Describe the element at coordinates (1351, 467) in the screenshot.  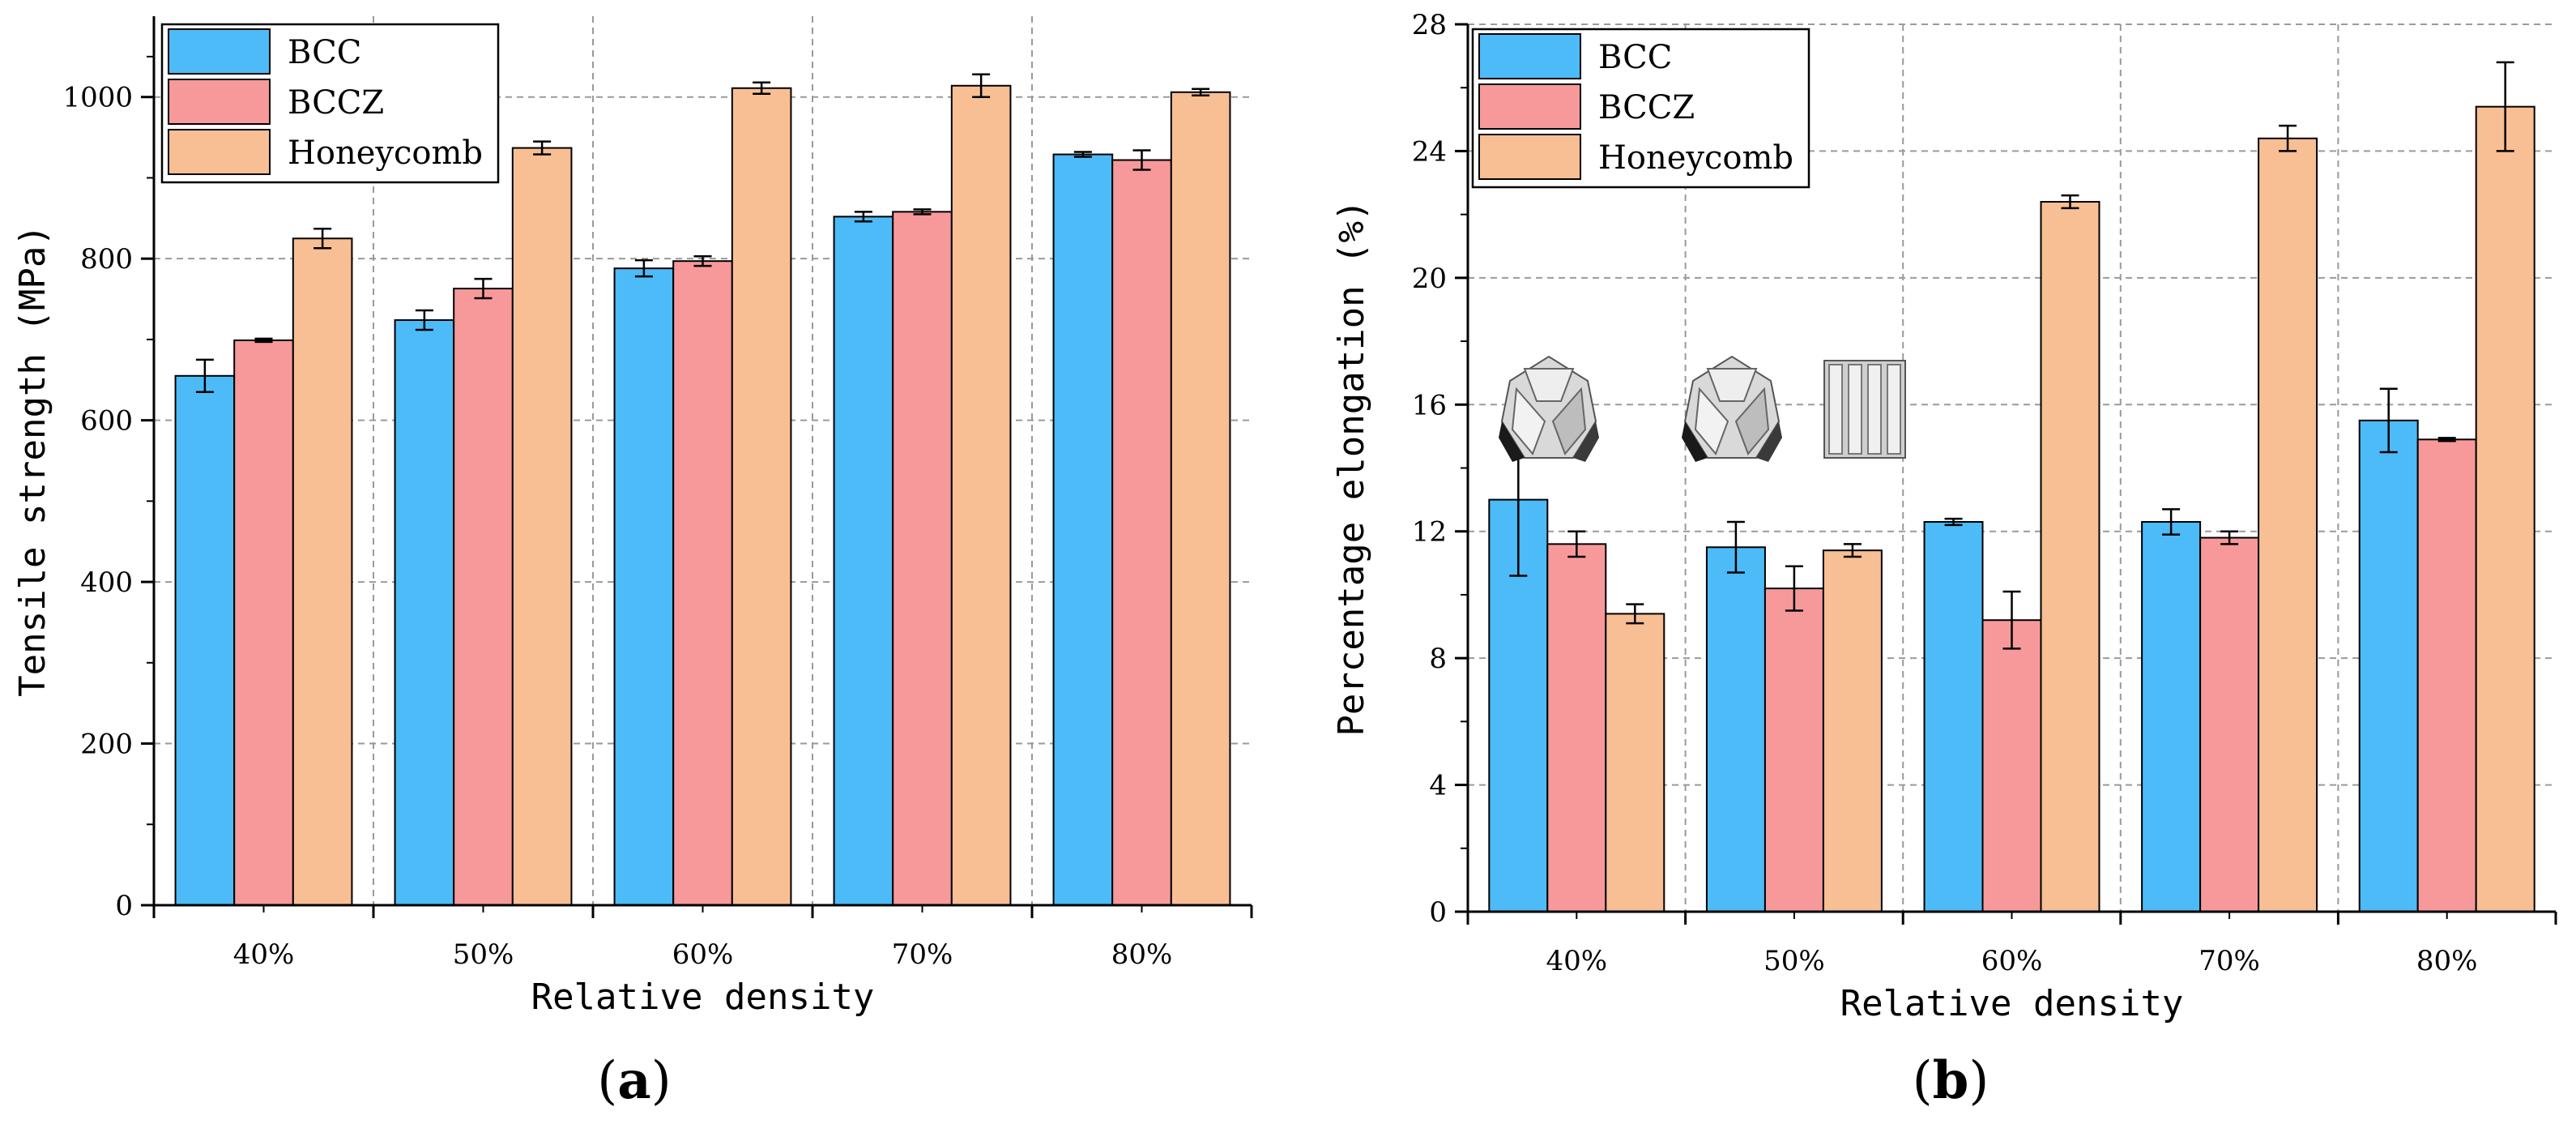
I see `y-axis-title: Percentage elongation (%)` at that location.